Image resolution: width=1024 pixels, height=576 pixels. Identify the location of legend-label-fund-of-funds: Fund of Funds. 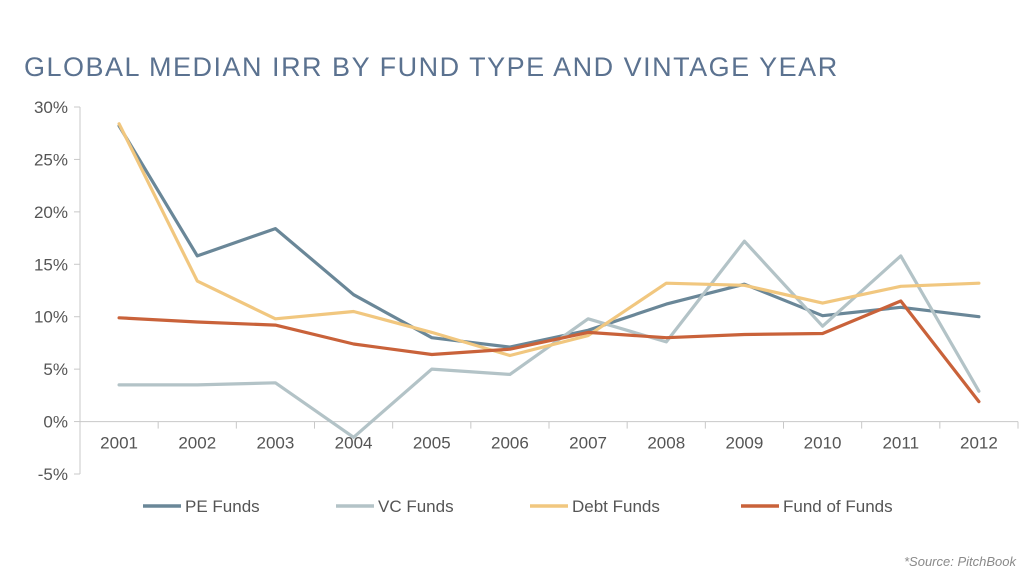
(838, 506).